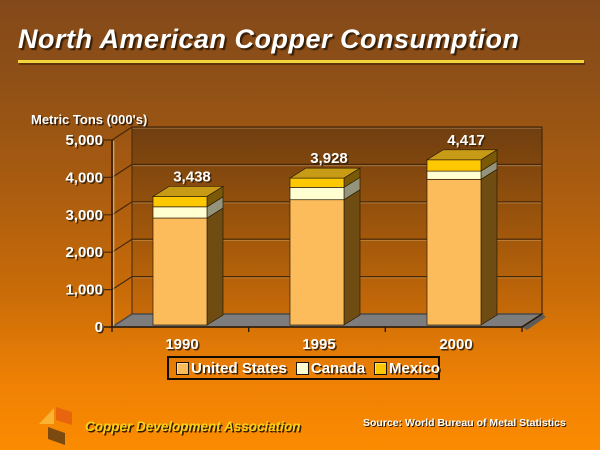  Describe the element at coordinates (239, 368) in the screenshot. I see `legend-label-united-states: United States` at that location.